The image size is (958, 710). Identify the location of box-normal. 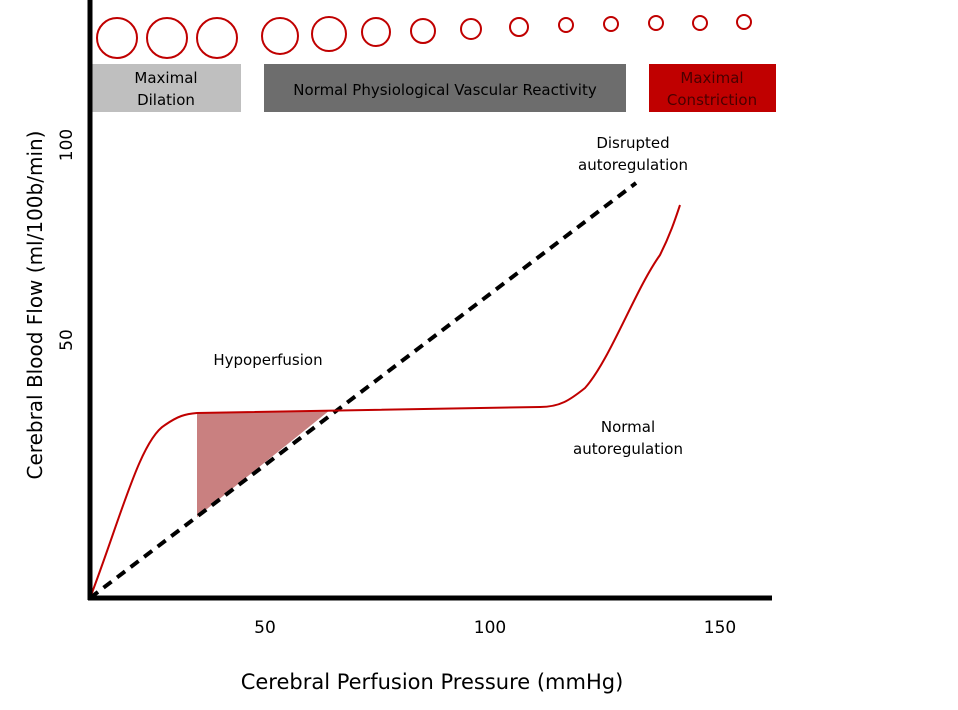
(445, 88).